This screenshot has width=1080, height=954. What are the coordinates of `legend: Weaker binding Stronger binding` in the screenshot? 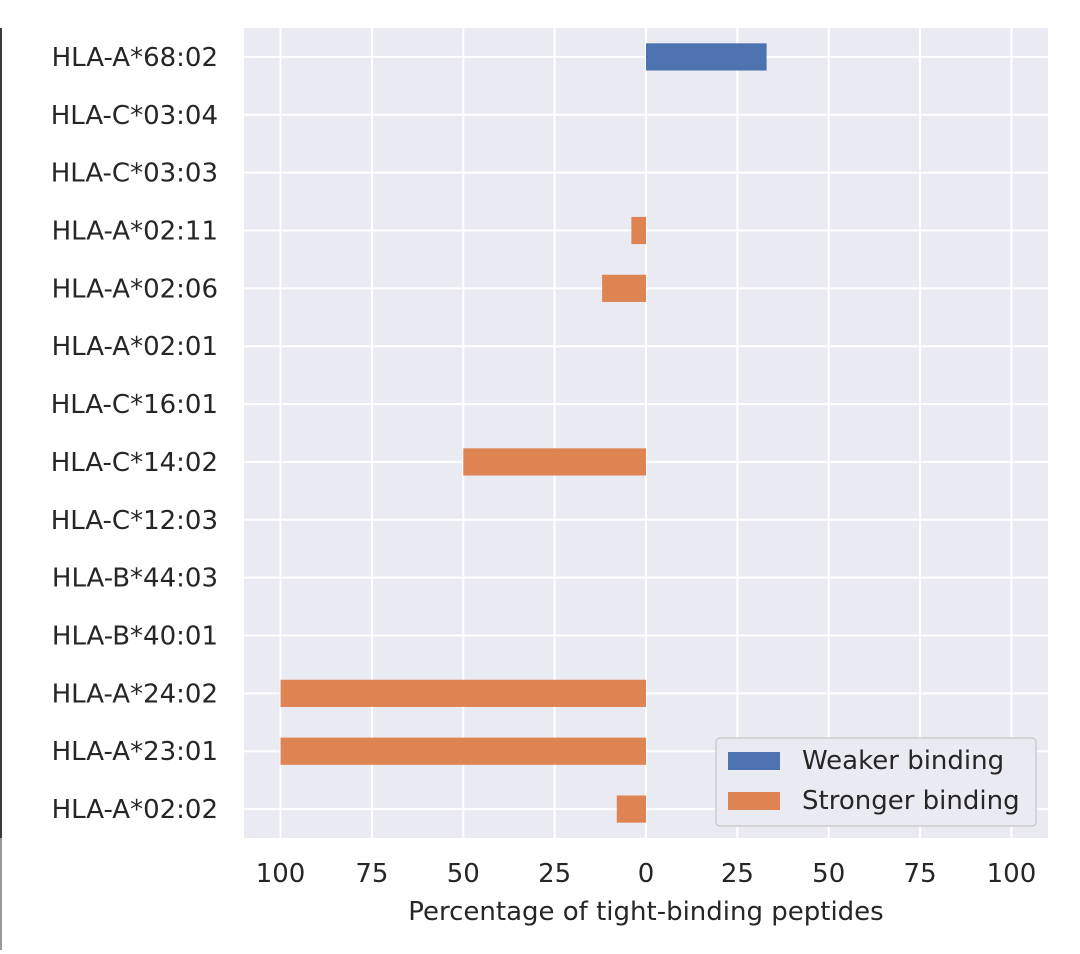 It's located at (876, 782).